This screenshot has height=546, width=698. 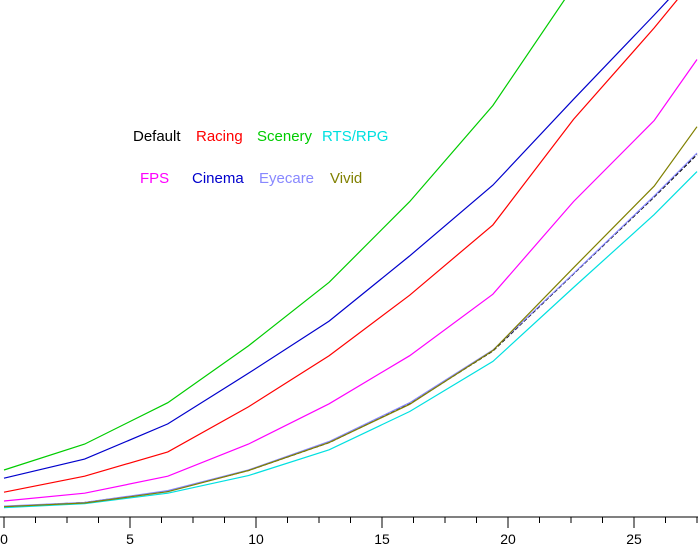 What do you see at coordinates (218, 178) in the screenshot?
I see `legend-item-cinema: Cinema` at bounding box center [218, 178].